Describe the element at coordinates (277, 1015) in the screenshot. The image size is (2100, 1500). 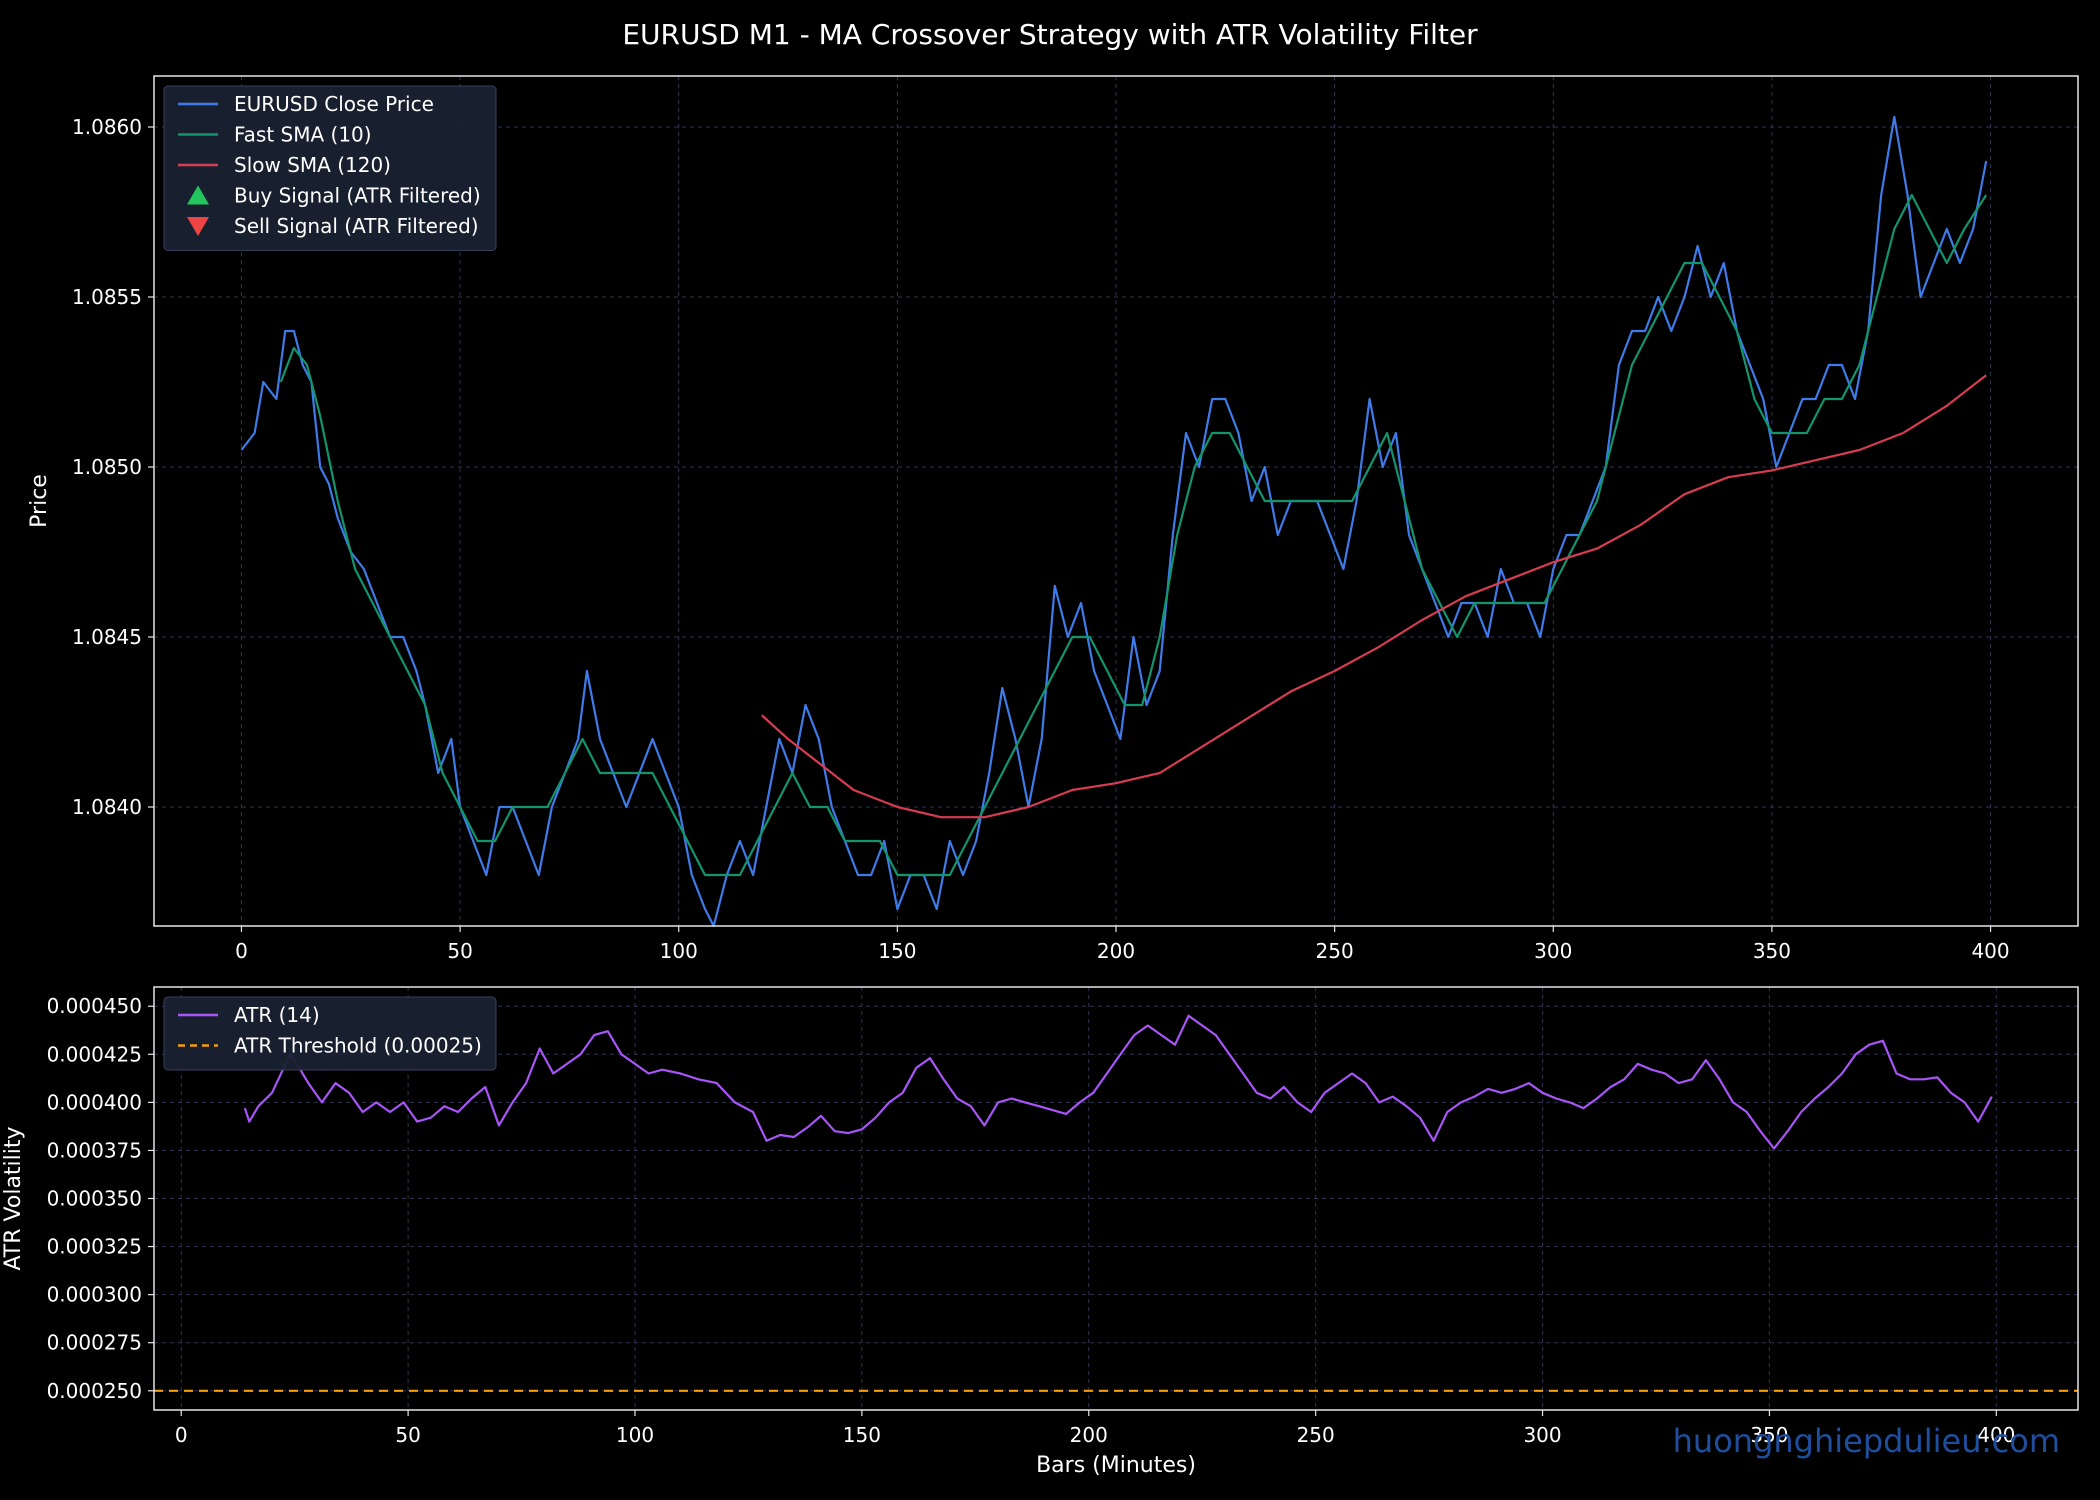
I see `legend-label: ATR (14)` at that location.